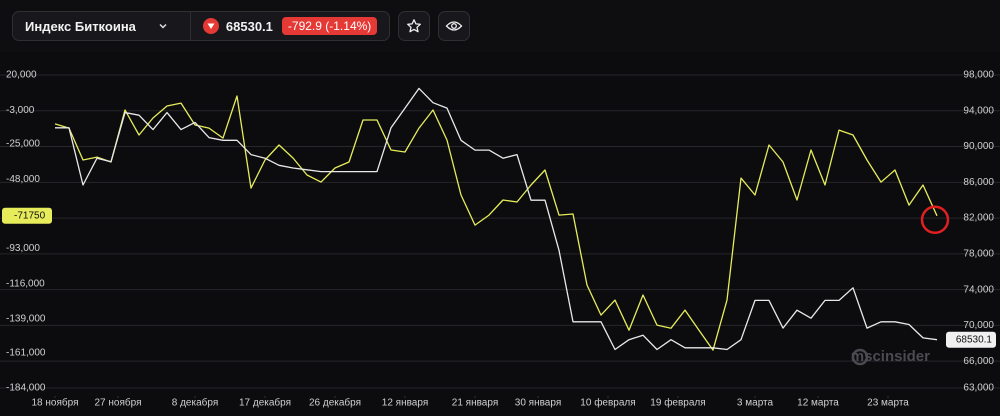 This screenshot has height=416, width=1000. What do you see at coordinates (20, 110) in the screenshot?
I see `y-tick-label: -3,000` at bounding box center [20, 110].